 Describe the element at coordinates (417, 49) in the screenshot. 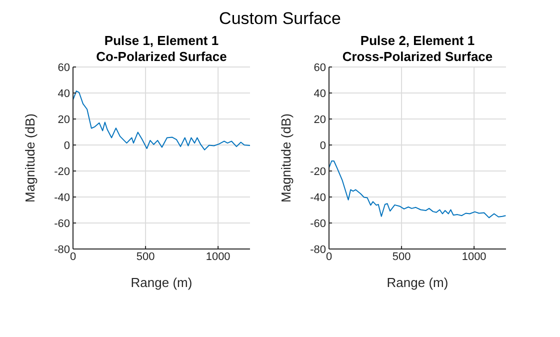

I see `chart-title: Pulse 2, Element 1 Cross-Polarized Surface` at that location.